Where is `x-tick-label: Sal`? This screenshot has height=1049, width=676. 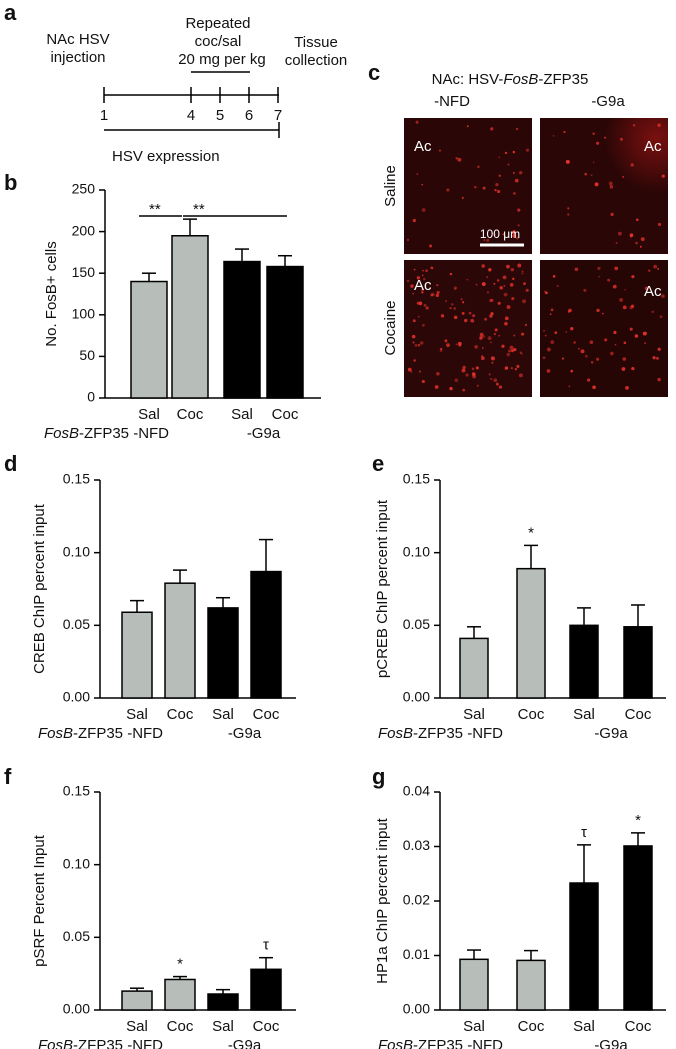 x-tick-label: Sal is located at coordinates (474, 1026).